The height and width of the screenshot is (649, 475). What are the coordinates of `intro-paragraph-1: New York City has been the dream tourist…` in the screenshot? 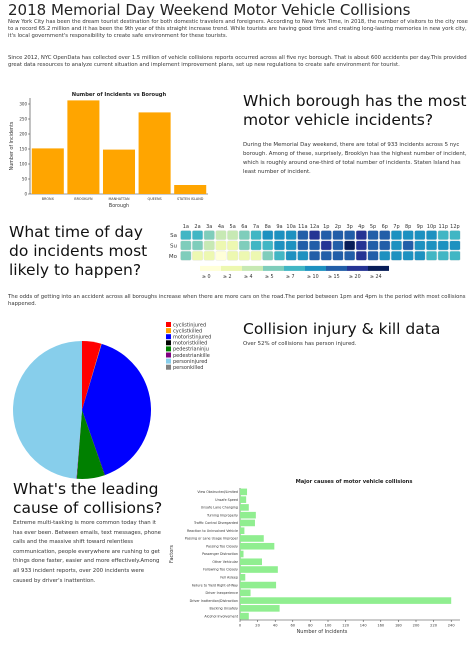 It's located at (238, 29).